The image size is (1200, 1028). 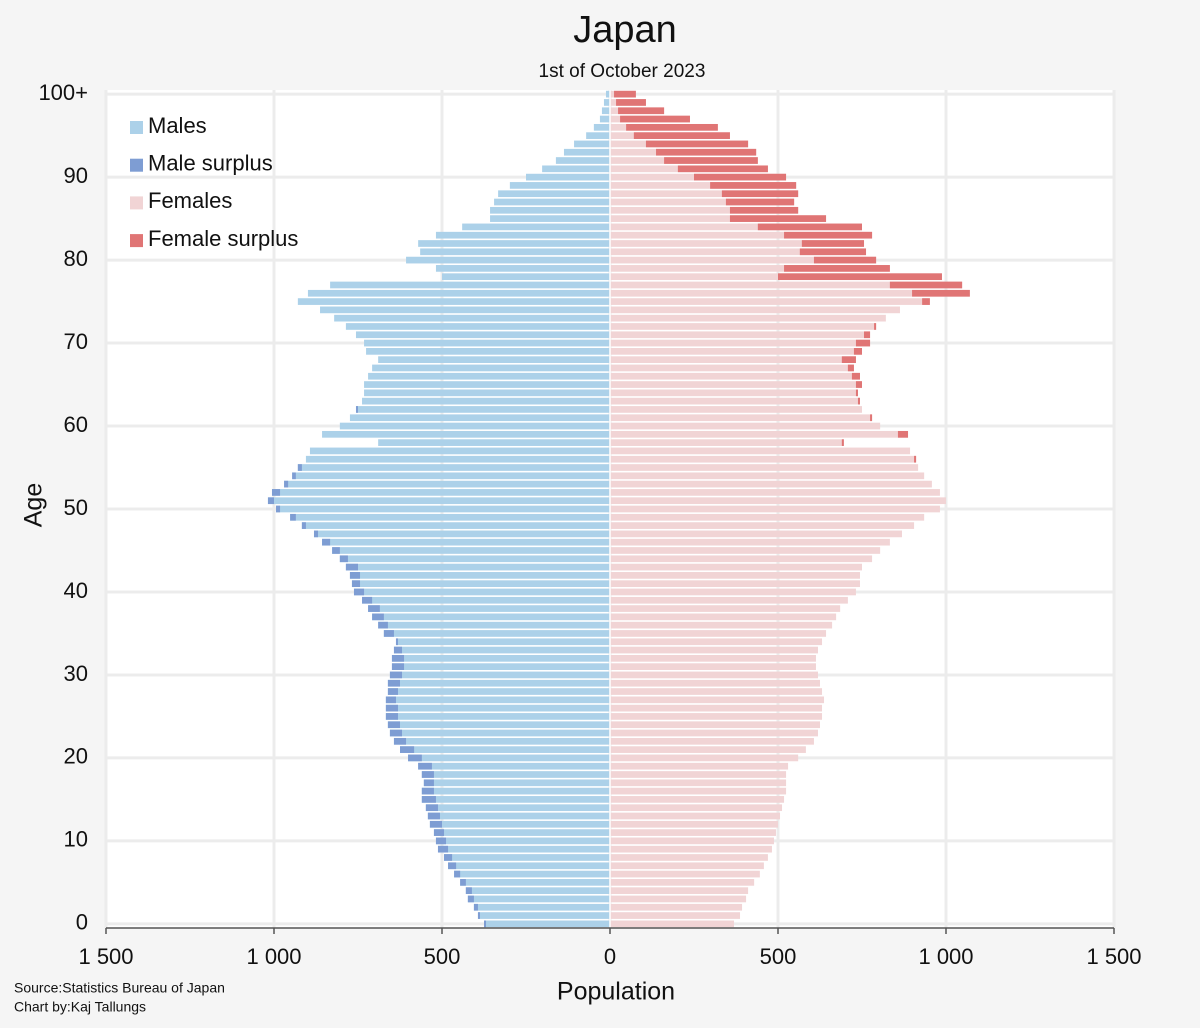 What do you see at coordinates (76, 590) in the screenshot?
I see `y-tick-label: 40` at bounding box center [76, 590].